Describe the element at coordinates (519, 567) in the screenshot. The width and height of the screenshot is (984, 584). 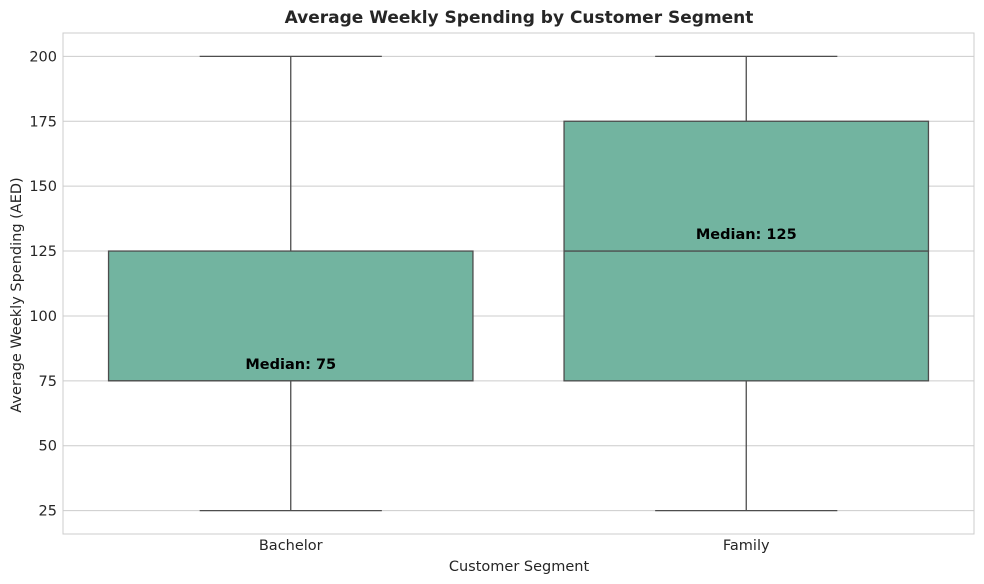
I see `x-axis-label: Customer Segment` at that location.